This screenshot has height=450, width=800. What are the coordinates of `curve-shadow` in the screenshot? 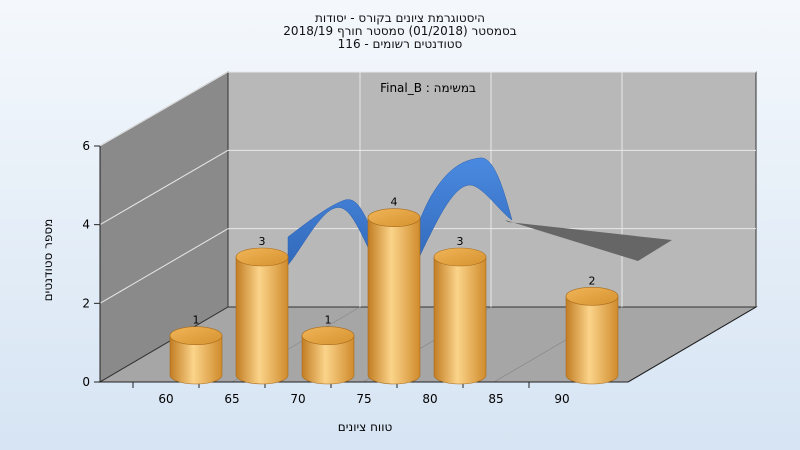 It's located at (588, 240).